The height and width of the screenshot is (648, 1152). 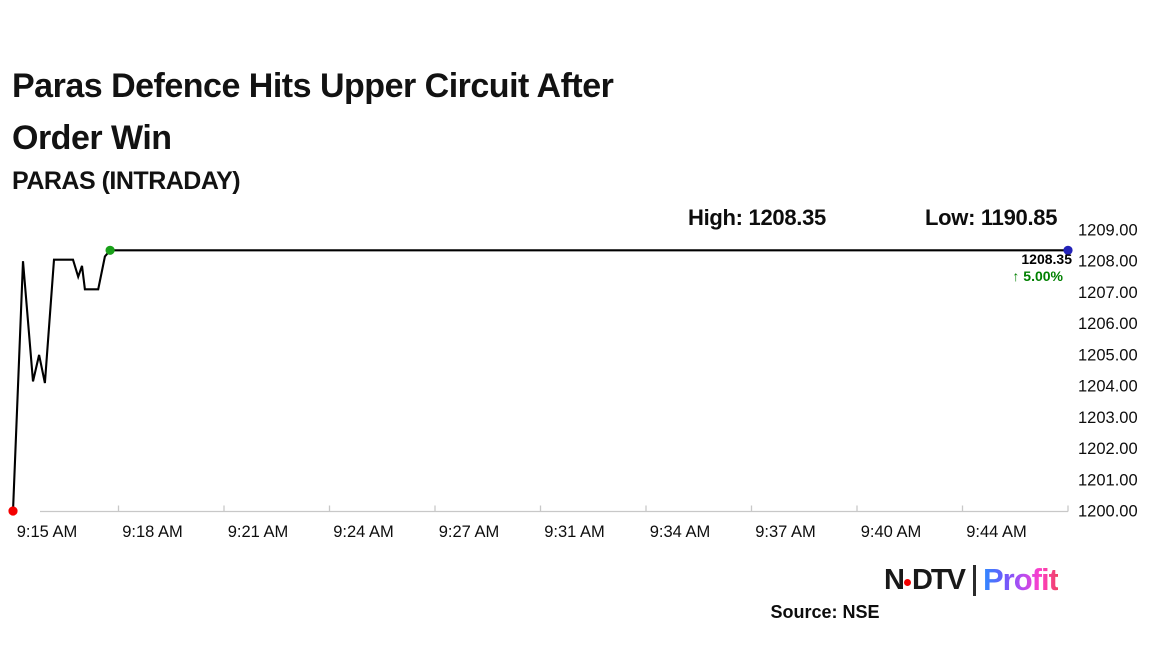 I want to click on upper-circuit-hit-marker, so click(x=110, y=250).